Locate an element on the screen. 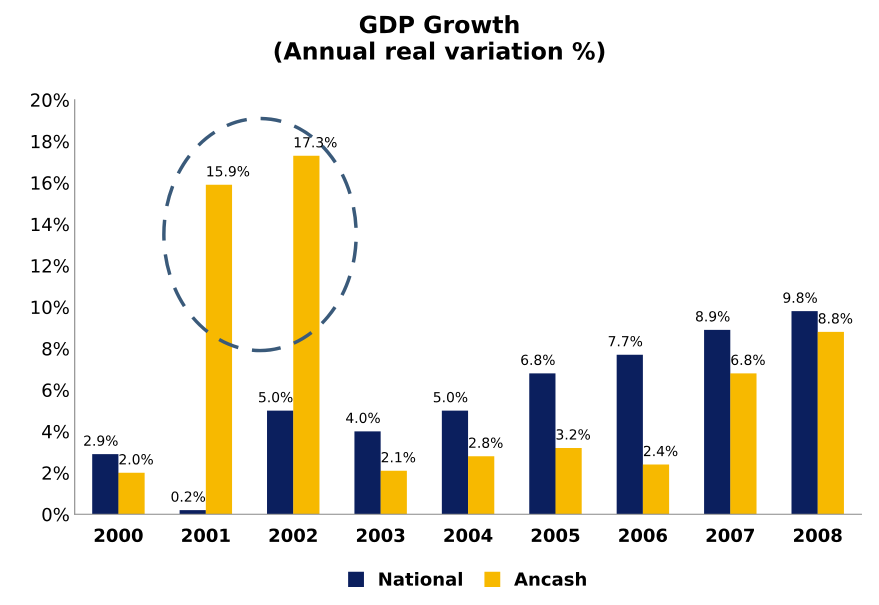 This screenshot has height=605, width=879. data-label: 17.3% is located at coordinates (315, 142).